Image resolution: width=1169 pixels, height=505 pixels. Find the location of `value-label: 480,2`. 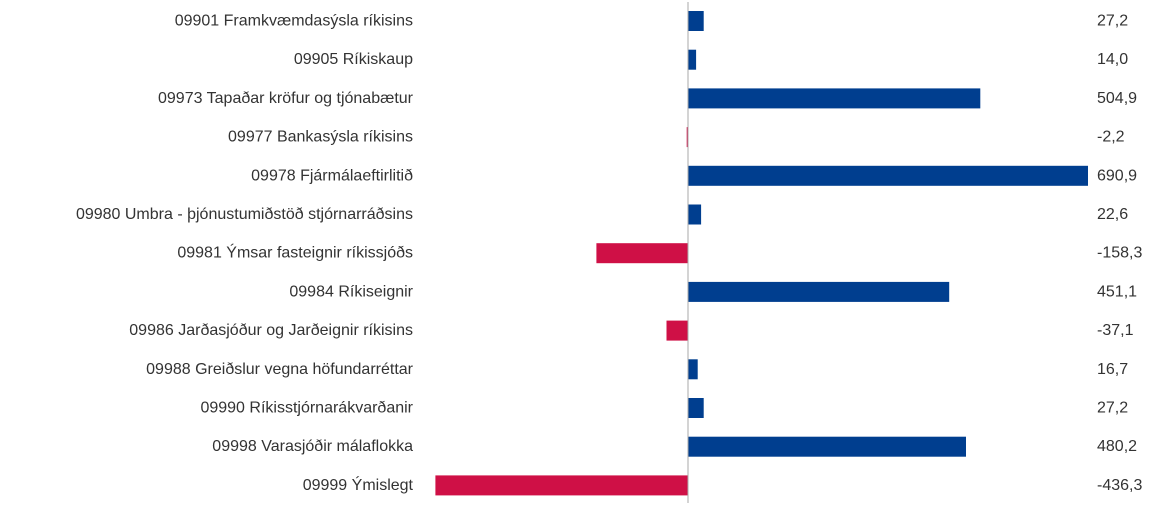

value-label: 480,2 is located at coordinates (1117, 446).